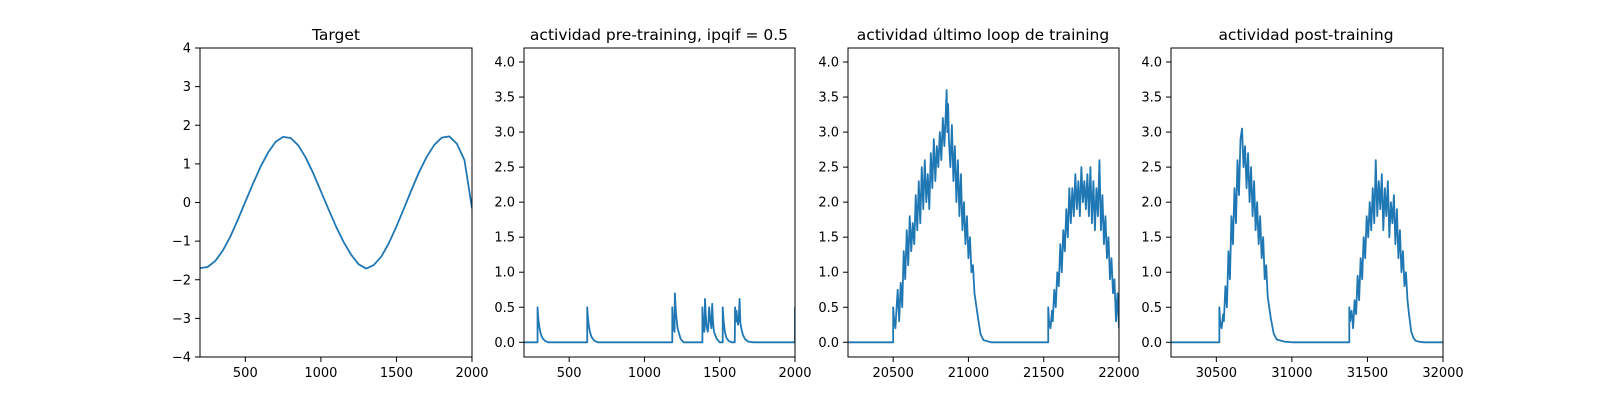 The image size is (1600, 400). I want to click on y-tick-label: 3, so click(187, 87).